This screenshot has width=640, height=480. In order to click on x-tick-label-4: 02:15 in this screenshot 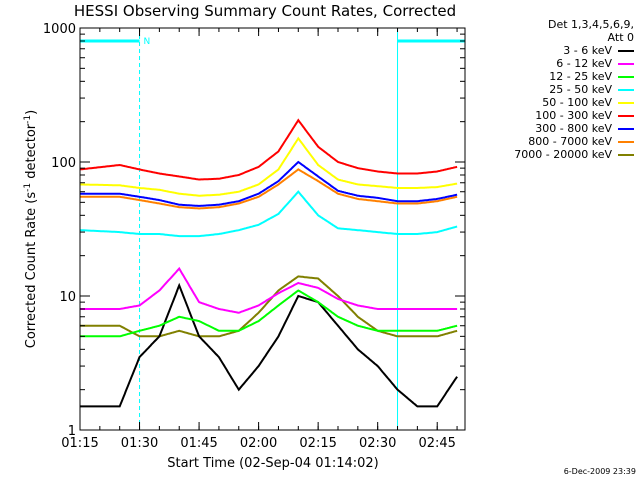, I will do `click(317, 443)`.